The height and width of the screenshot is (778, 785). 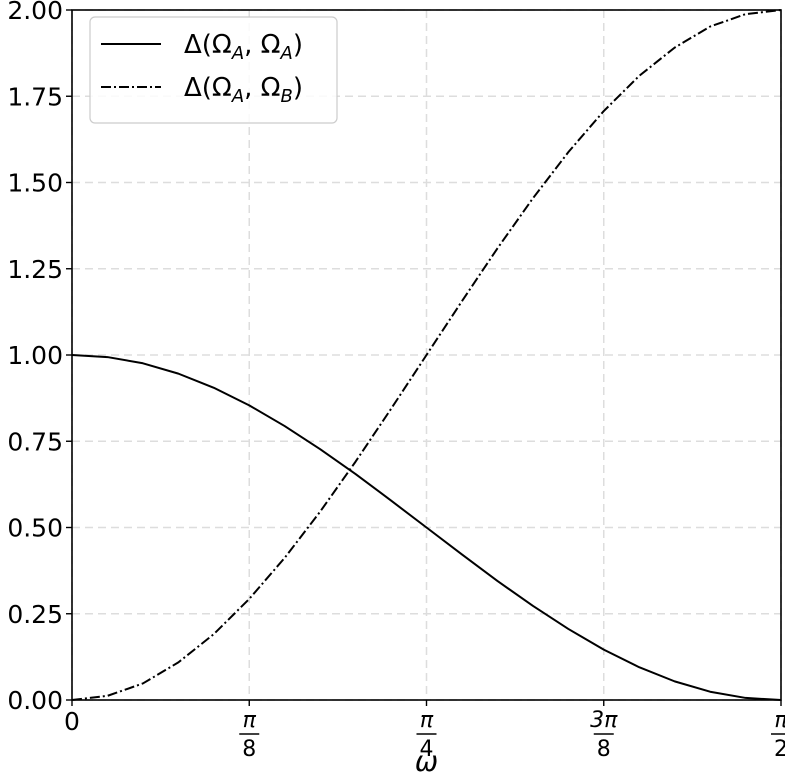 I want to click on x-tick-fraction: π4, so click(x=426, y=735).